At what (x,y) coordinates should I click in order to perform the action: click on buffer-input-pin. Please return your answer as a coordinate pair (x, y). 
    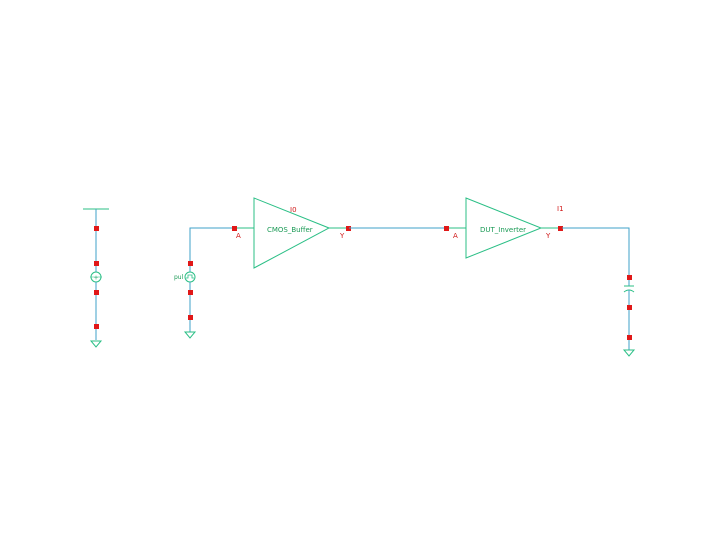
    Looking at the image, I should click on (234, 228).